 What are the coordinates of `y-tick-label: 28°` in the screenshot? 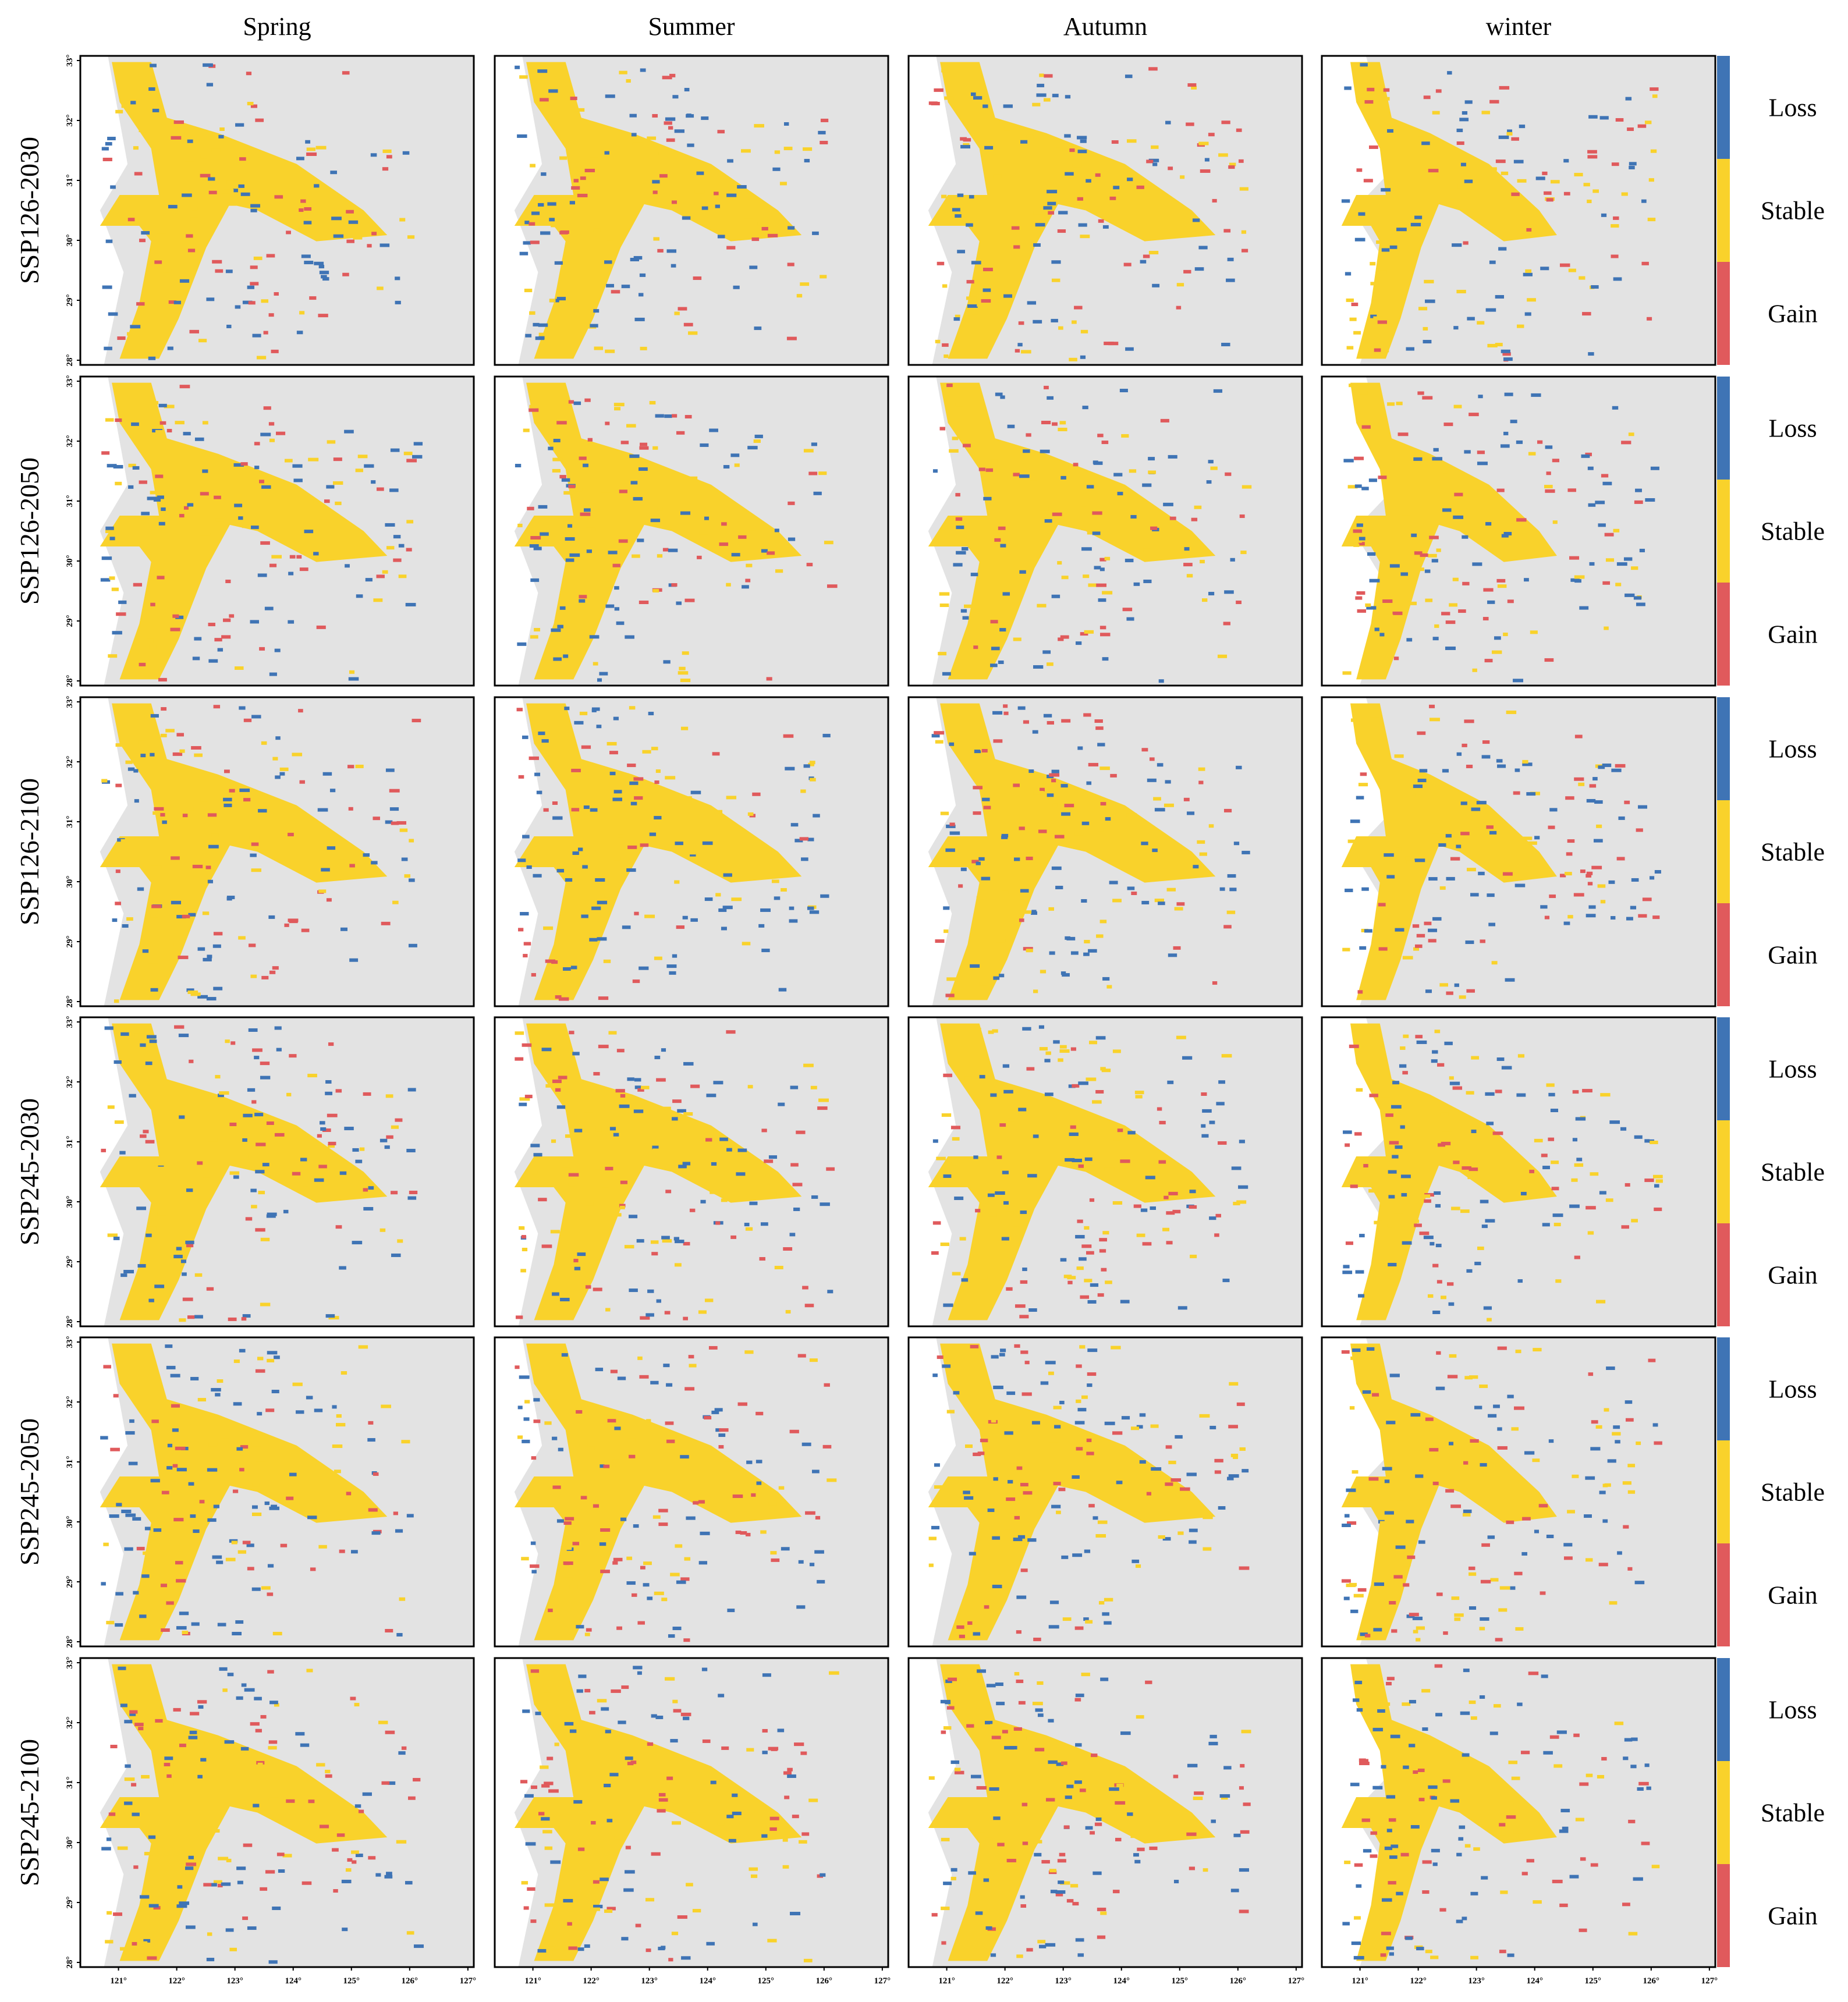 It's located at (70, 1642).